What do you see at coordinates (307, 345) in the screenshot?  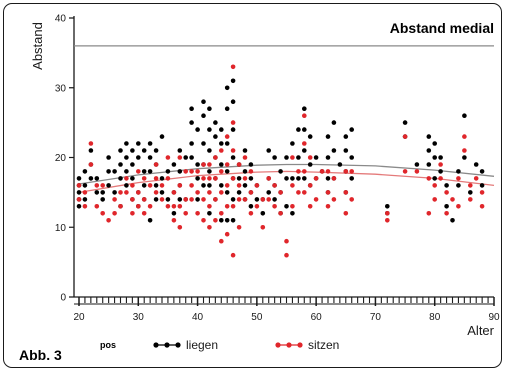 I see `legend-item-sitzen: sitzen` at bounding box center [307, 345].